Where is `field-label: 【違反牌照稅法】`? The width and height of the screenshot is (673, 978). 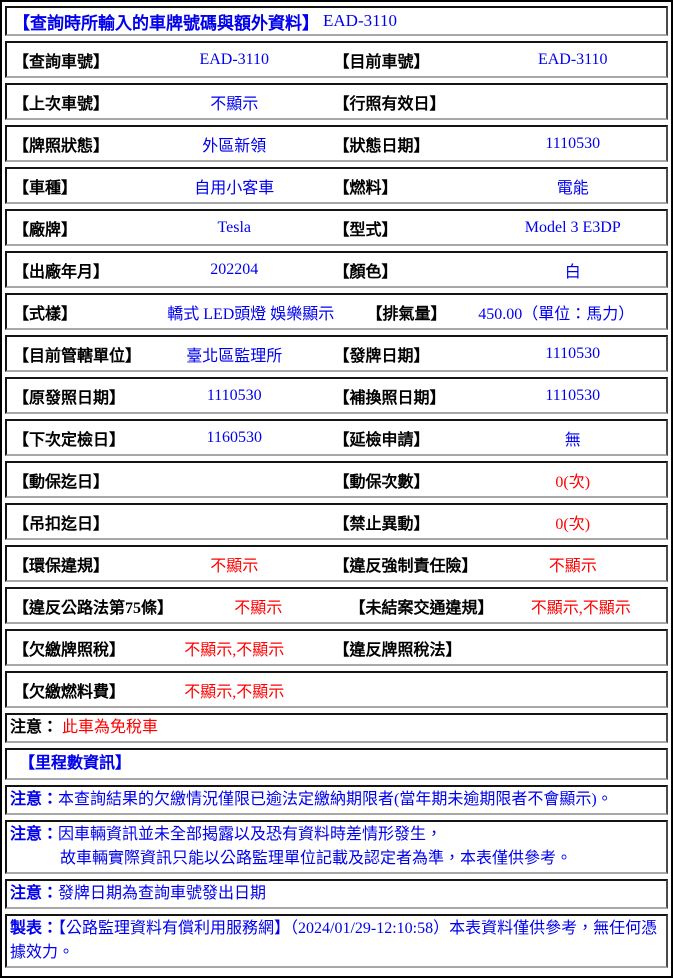 field-label: 【違反牌照稅法】 is located at coordinates (397, 650).